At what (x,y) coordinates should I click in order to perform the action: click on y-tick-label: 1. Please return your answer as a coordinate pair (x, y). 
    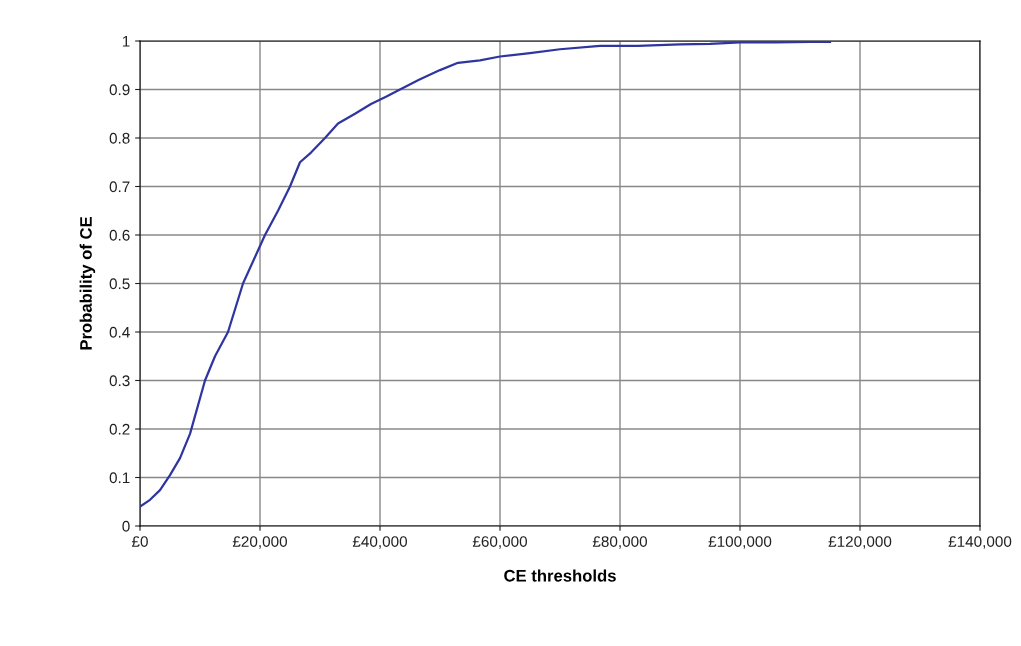
    Looking at the image, I should click on (126, 41).